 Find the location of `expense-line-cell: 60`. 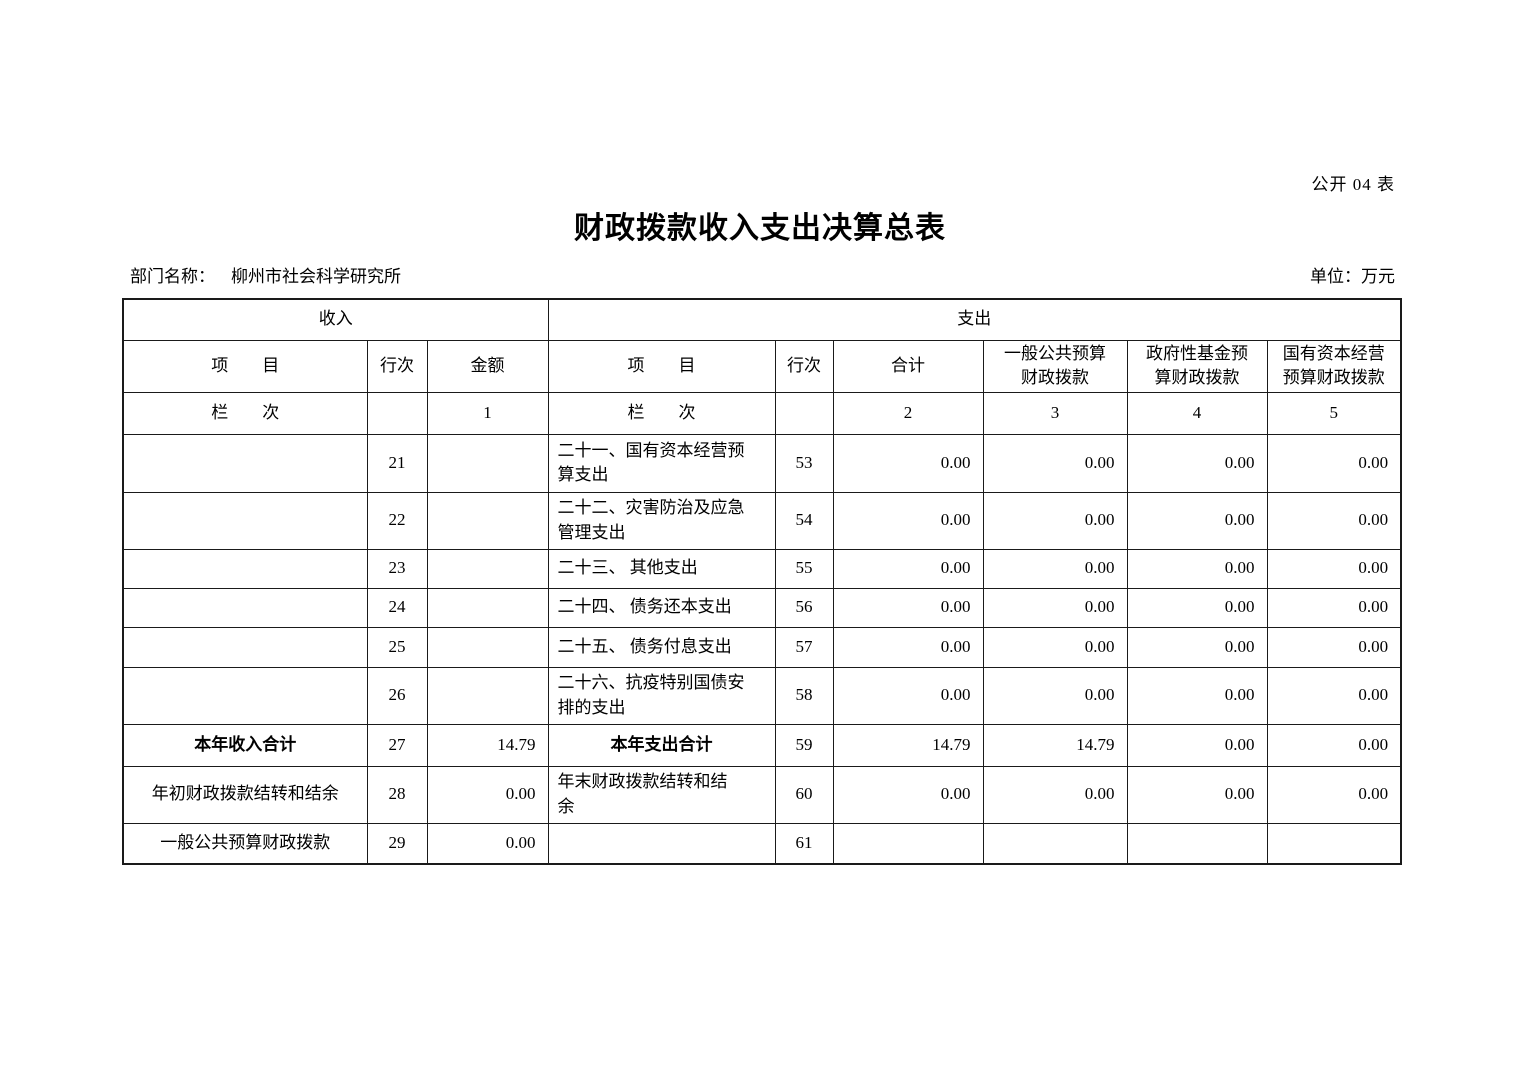

expense-line-cell: 60 is located at coordinates (804, 794).